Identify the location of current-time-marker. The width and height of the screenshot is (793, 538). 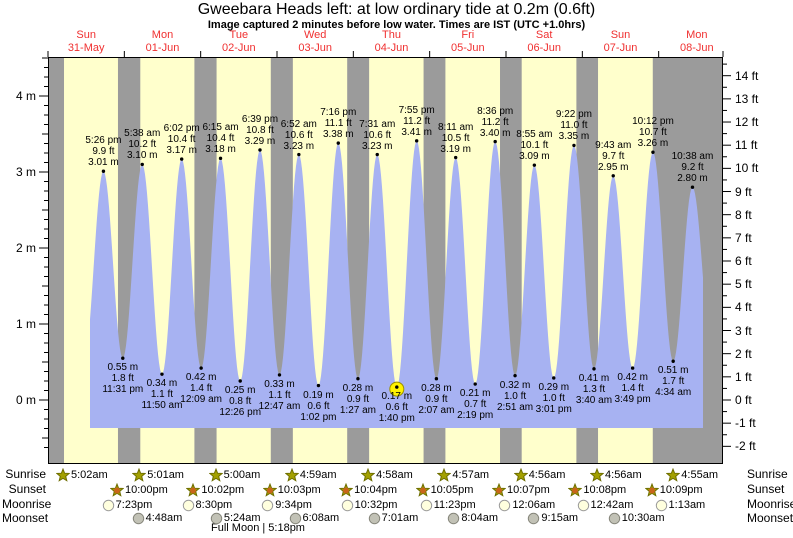
(397, 389).